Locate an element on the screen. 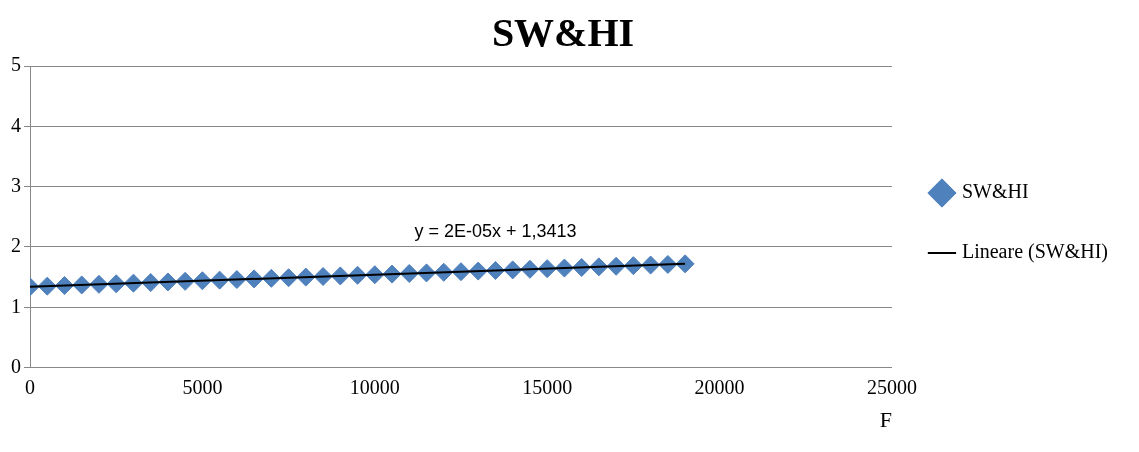 This screenshot has width=1139, height=452. y-tick-label: 4 is located at coordinates (16, 124).